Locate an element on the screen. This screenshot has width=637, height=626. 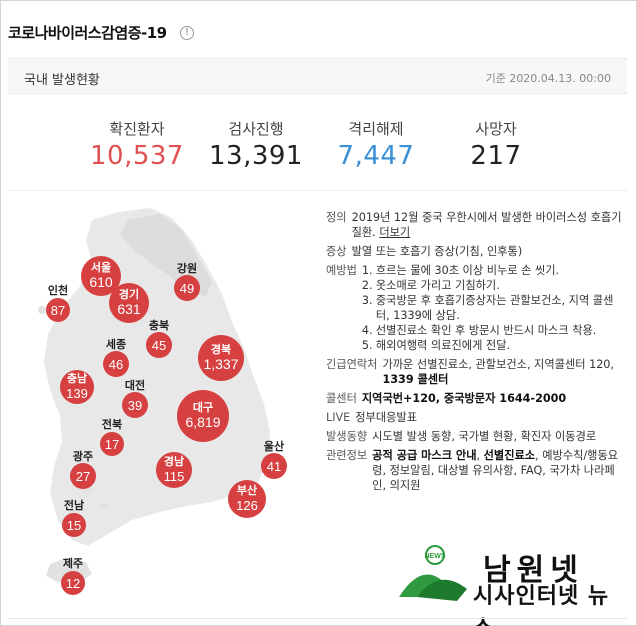
callcenter-value: 지역국번+120, 중국방문자 1644-2000 is located at coordinates (464, 398).